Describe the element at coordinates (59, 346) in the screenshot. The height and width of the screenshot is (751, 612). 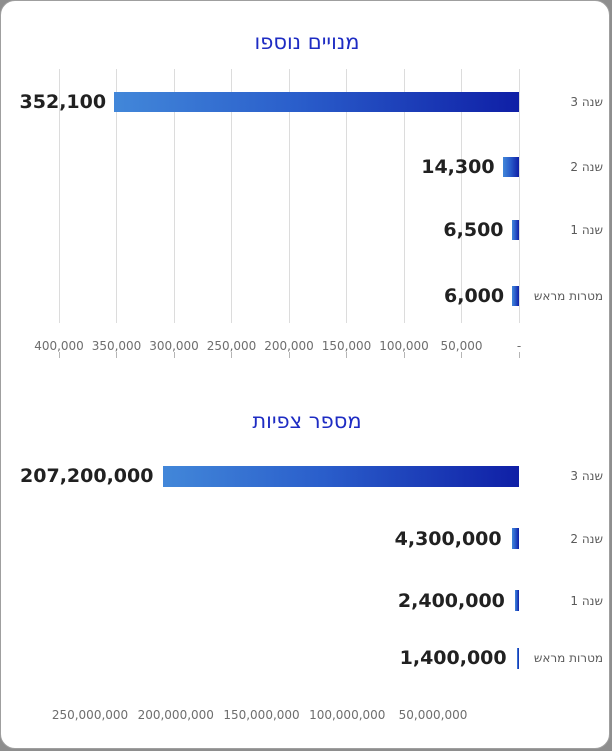
I see `axis-tick-label: 400,000` at that location.